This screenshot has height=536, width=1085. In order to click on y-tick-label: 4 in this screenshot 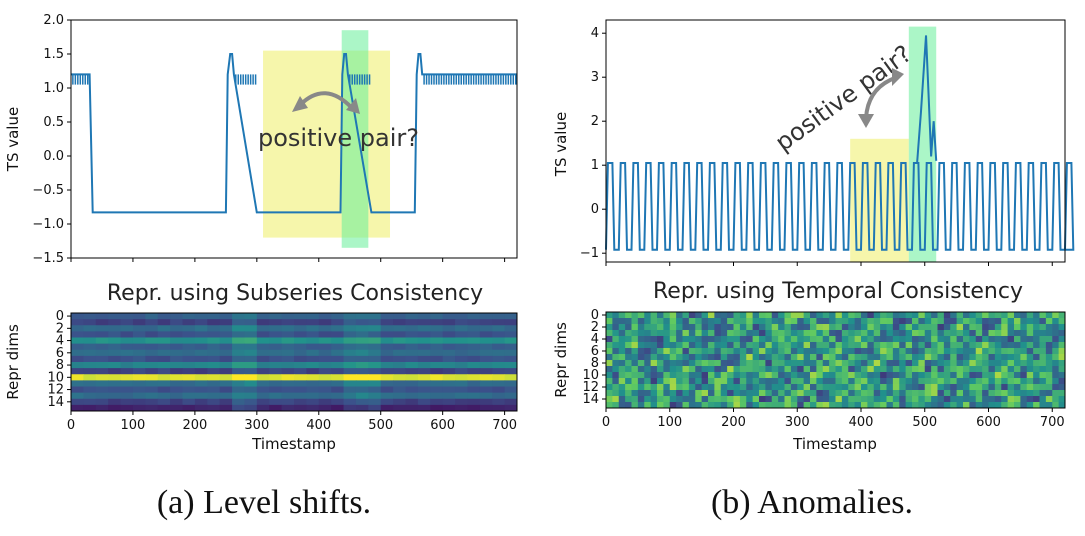, I will do `click(595, 339)`.